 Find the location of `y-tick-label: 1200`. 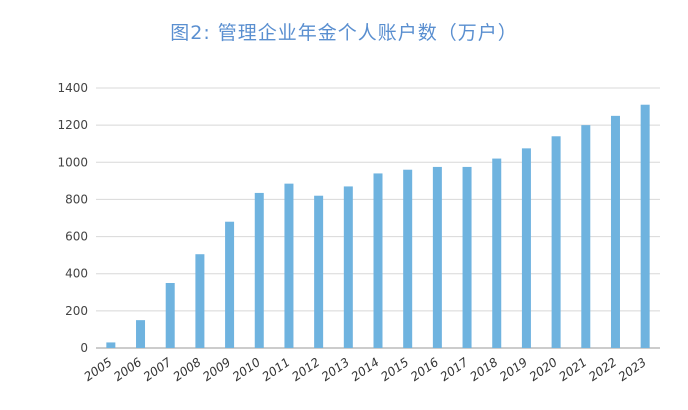

y-tick-label: 1200 is located at coordinates (72, 125).